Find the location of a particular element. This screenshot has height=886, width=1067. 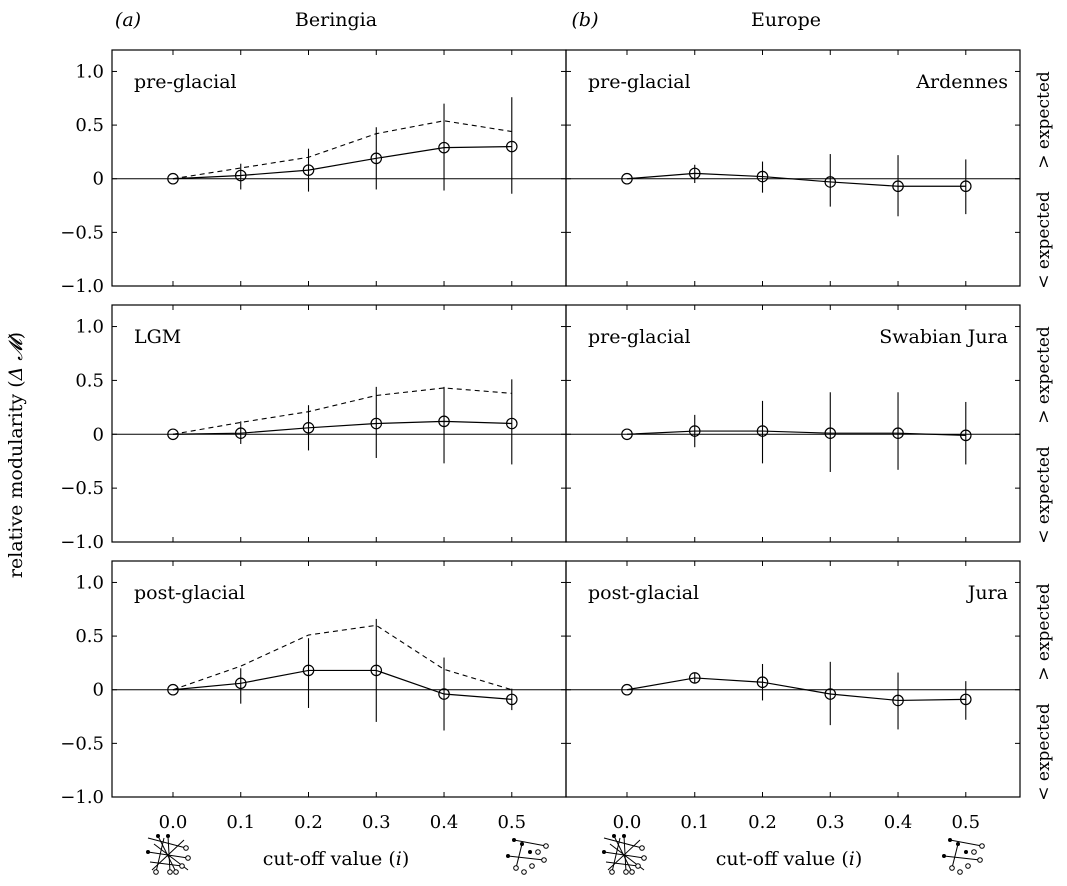

panel-2-b: pre-glacial Swabian Jura is located at coordinates (793, 423).